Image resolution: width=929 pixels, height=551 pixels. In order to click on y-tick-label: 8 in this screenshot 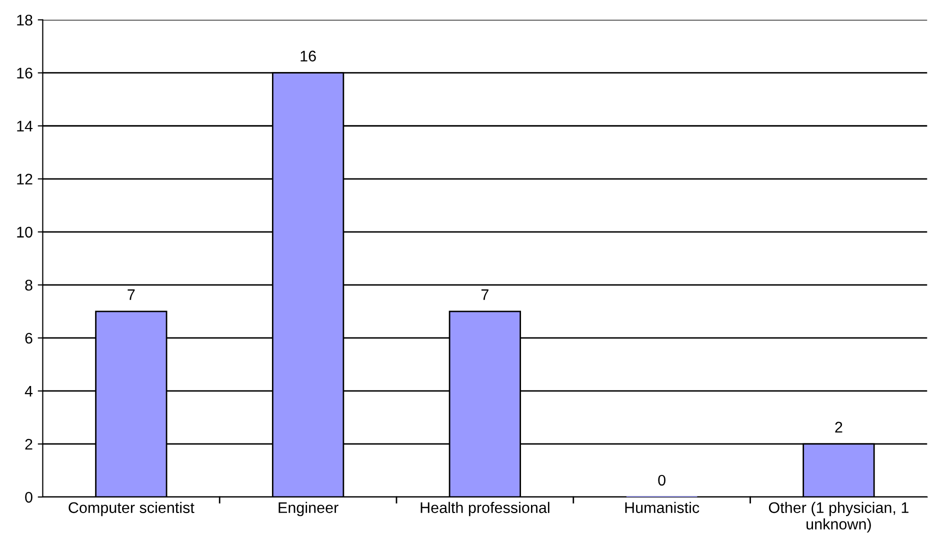, I will do `click(28, 285)`.